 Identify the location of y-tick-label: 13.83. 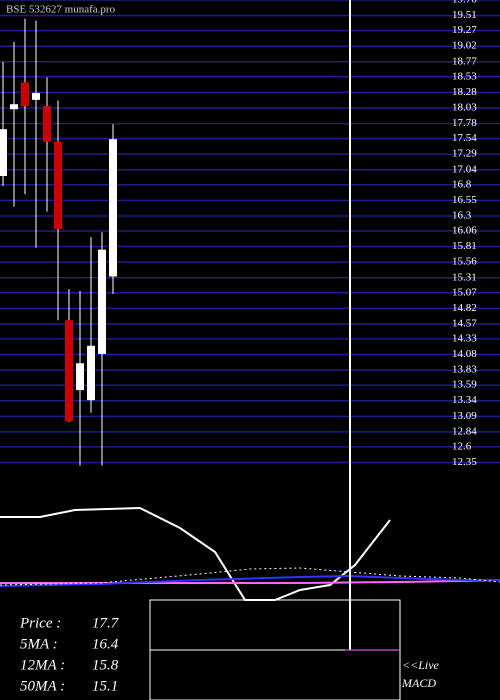
(464, 370).